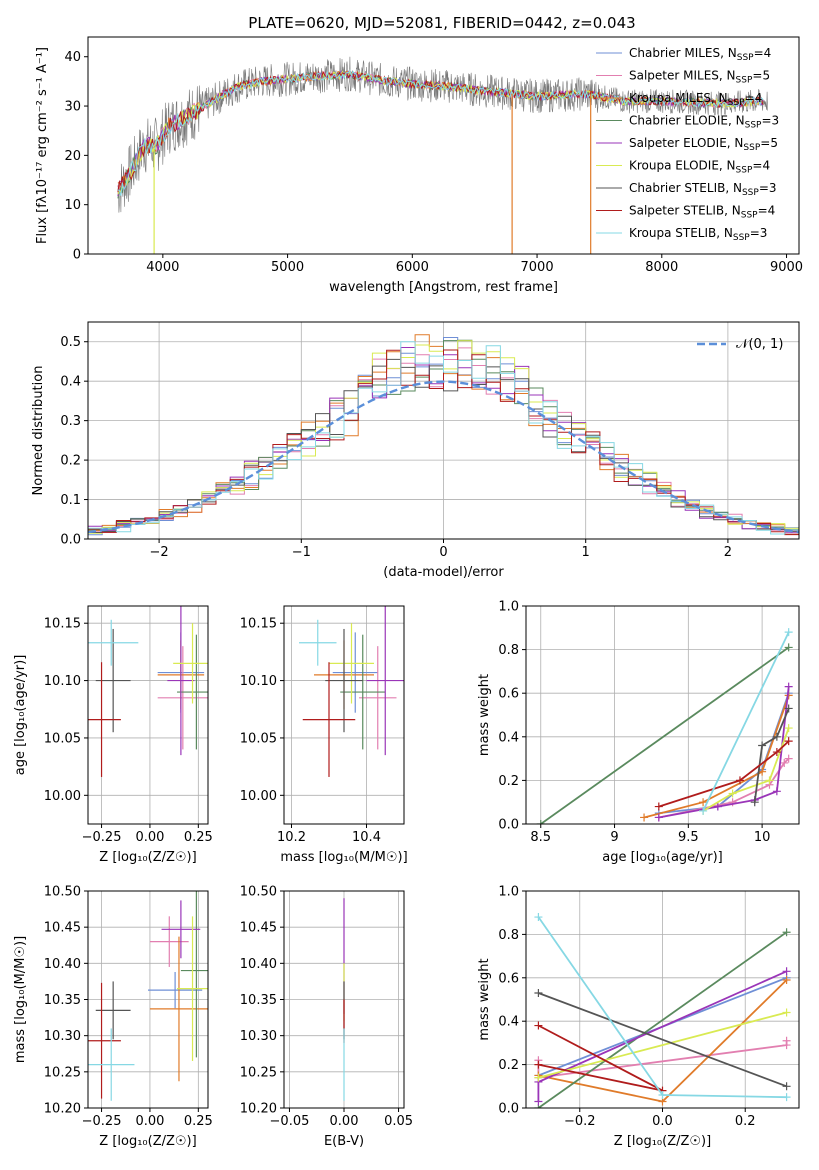 This screenshot has width=819, height=1170. I want to click on y-tick-label: 10.15, so click(62, 624).